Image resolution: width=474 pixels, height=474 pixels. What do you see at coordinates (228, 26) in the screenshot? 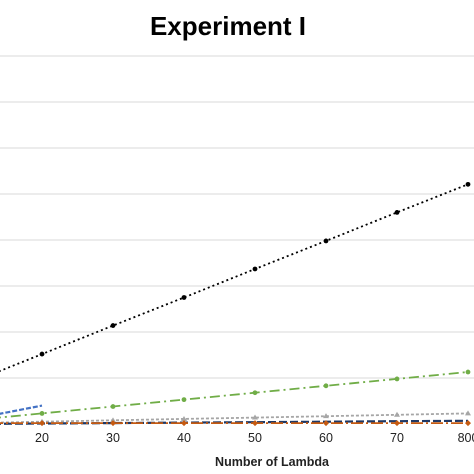
I see `chart-title: Experiment I` at bounding box center [228, 26].